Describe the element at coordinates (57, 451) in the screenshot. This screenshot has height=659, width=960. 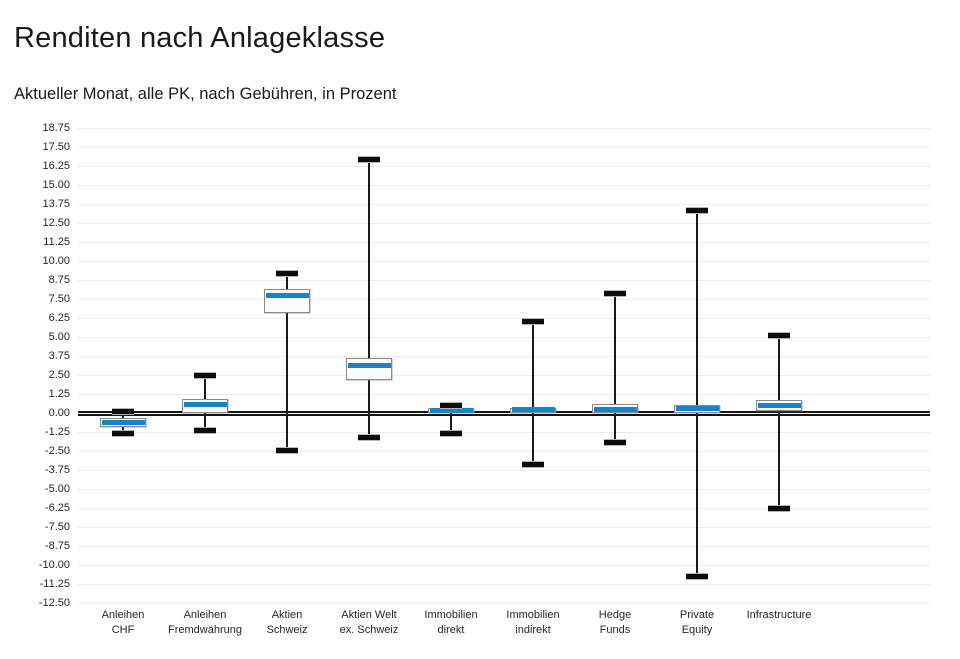
I see `y-tick-label: -2.50` at that location.